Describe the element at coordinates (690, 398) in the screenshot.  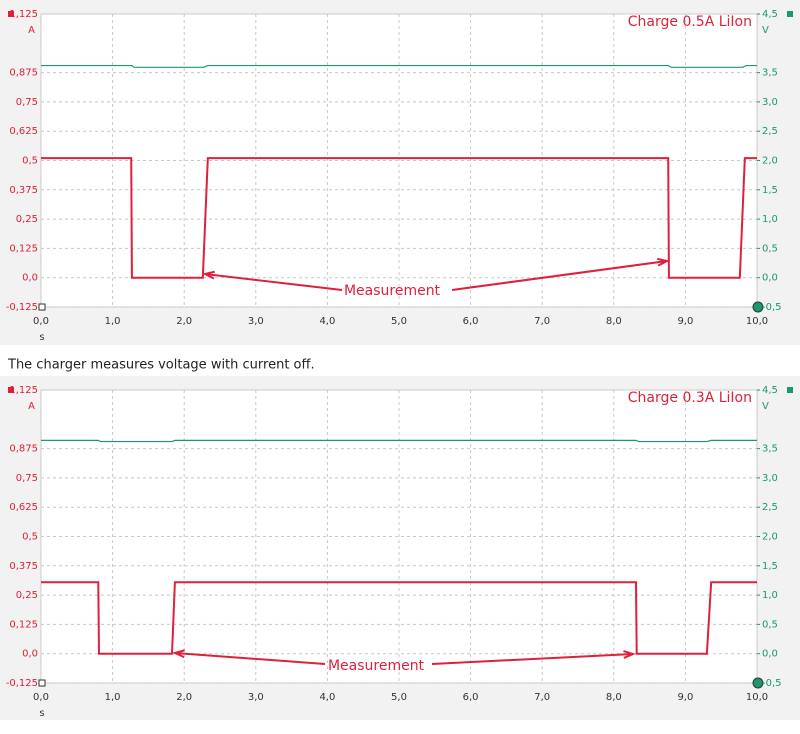
I see `chart-title: Charge 0.3A LiIon` at that location.